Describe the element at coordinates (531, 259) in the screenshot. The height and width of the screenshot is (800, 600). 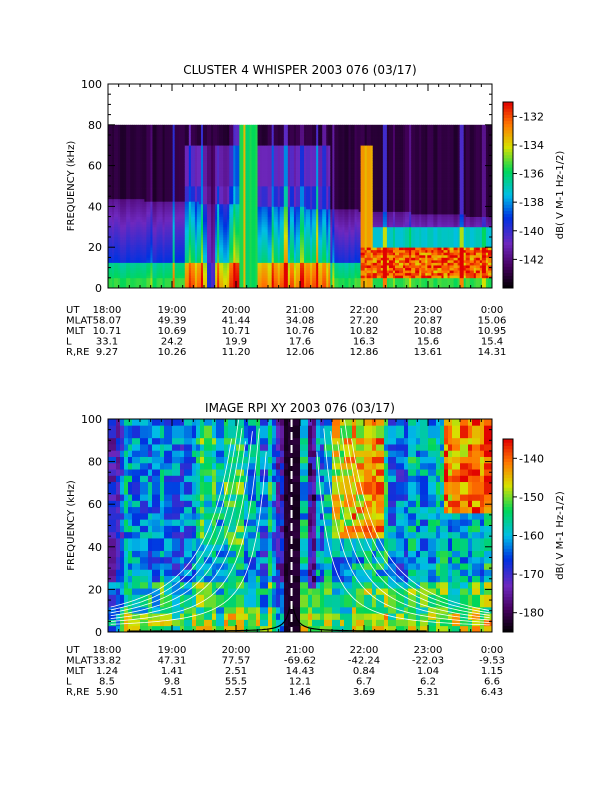
I see `colorbar-tick-label: -142` at that location.